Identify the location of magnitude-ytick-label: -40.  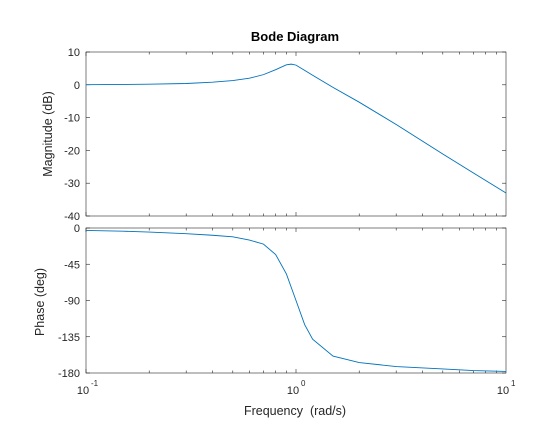
(72, 217).